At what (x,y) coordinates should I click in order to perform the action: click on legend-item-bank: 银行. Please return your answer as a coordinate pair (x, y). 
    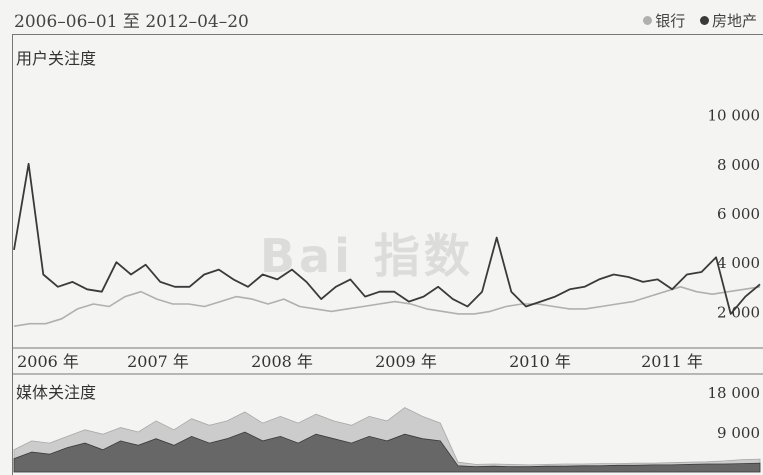
    Looking at the image, I should click on (664, 20).